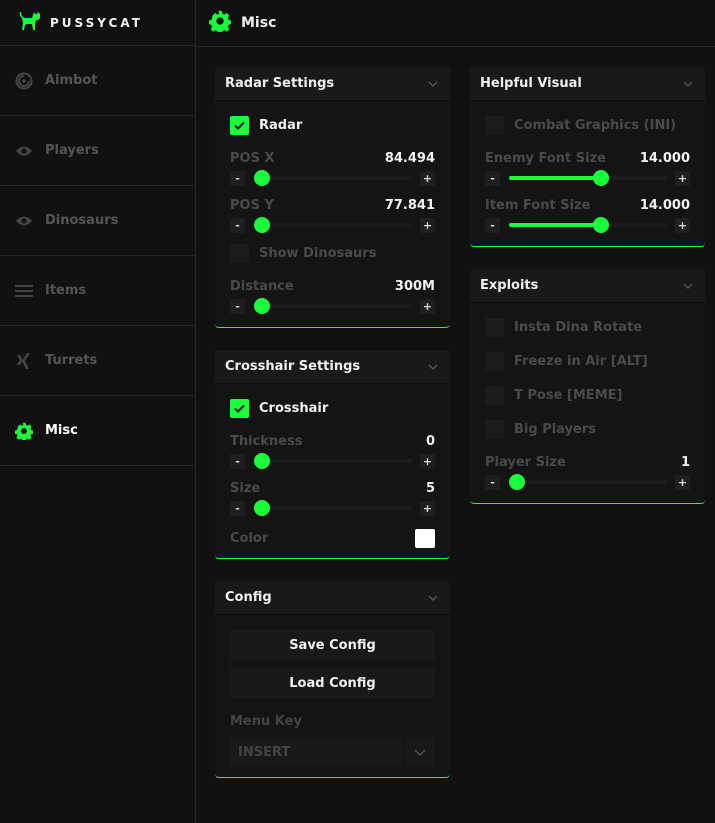 This screenshot has height=823, width=715. I want to click on sidebar-item-turrets: Turrets, so click(97, 361).